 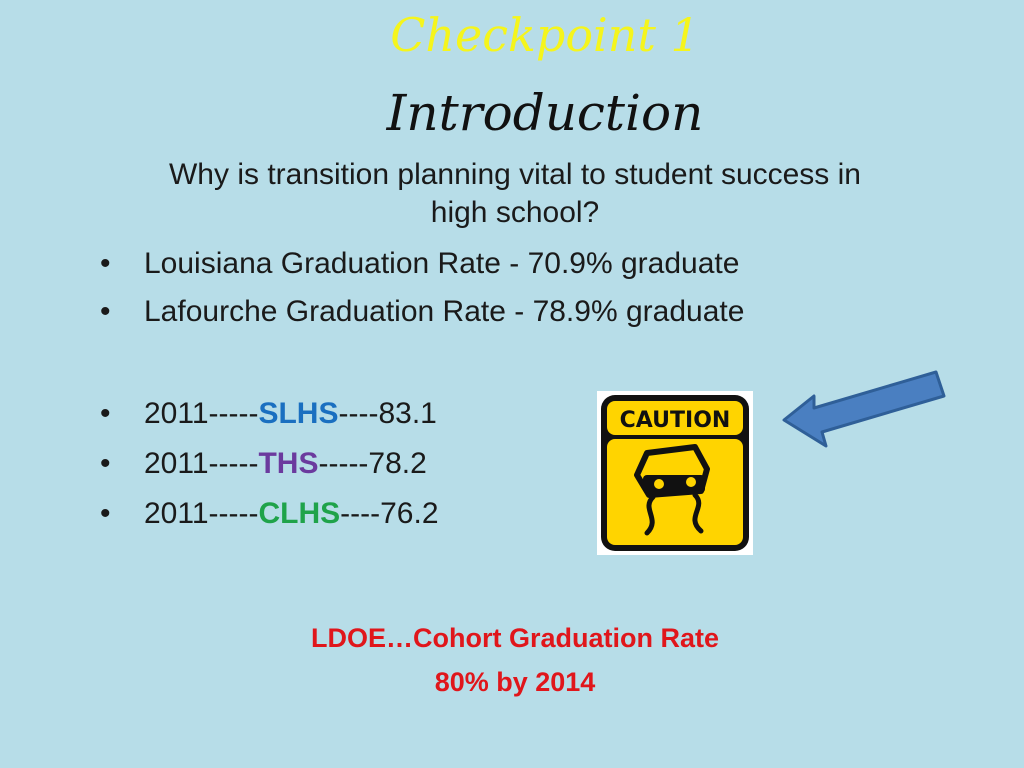 I want to click on bullet-school-slhs: • 2011-----SLHS----83.1, so click(x=268, y=414).